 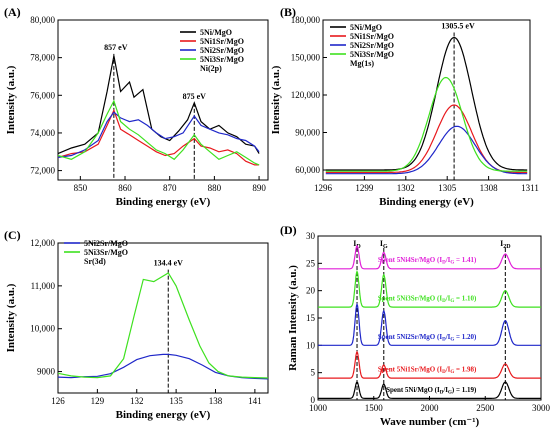 I want to click on x-tick-label: 1299, so click(x=364, y=188).